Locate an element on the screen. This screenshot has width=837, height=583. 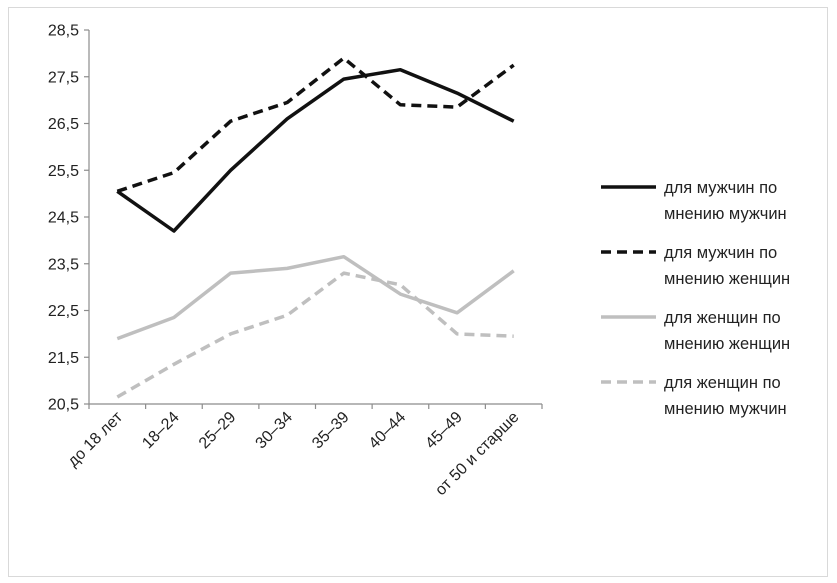
legend-label-2-line1: для мужчин по is located at coordinates (720, 253).